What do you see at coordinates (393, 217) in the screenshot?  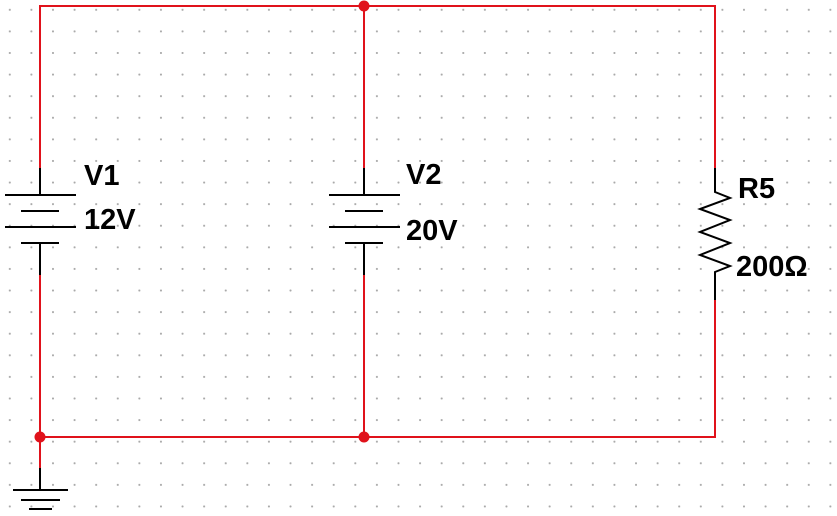 I see `battery-v2: V2 20V` at bounding box center [393, 217].